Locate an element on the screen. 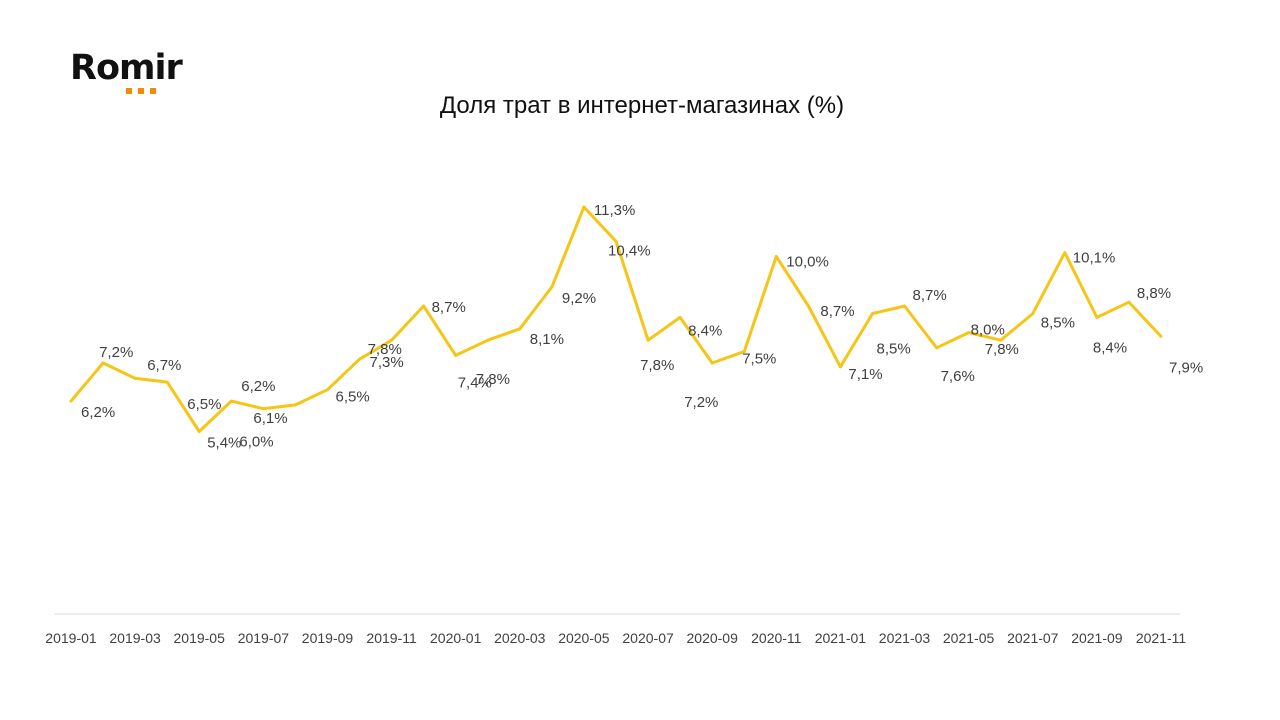  x-tick-label: 2021-05 is located at coordinates (969, 638).